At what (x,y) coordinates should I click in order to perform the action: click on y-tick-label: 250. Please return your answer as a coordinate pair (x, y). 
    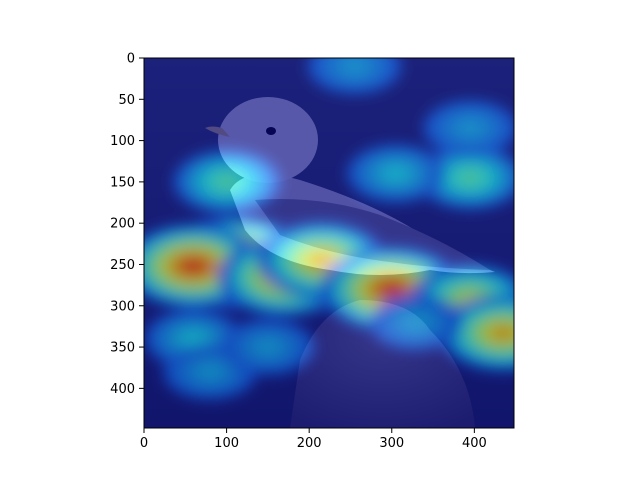
    Looking at the image, I should click on (122, 265).